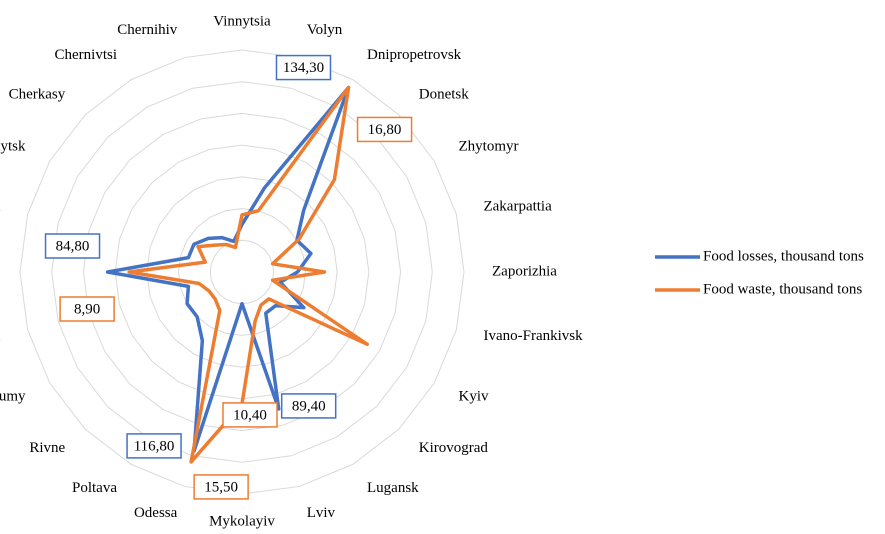  I want to click on value-label: 89,40, so click(309, 406).